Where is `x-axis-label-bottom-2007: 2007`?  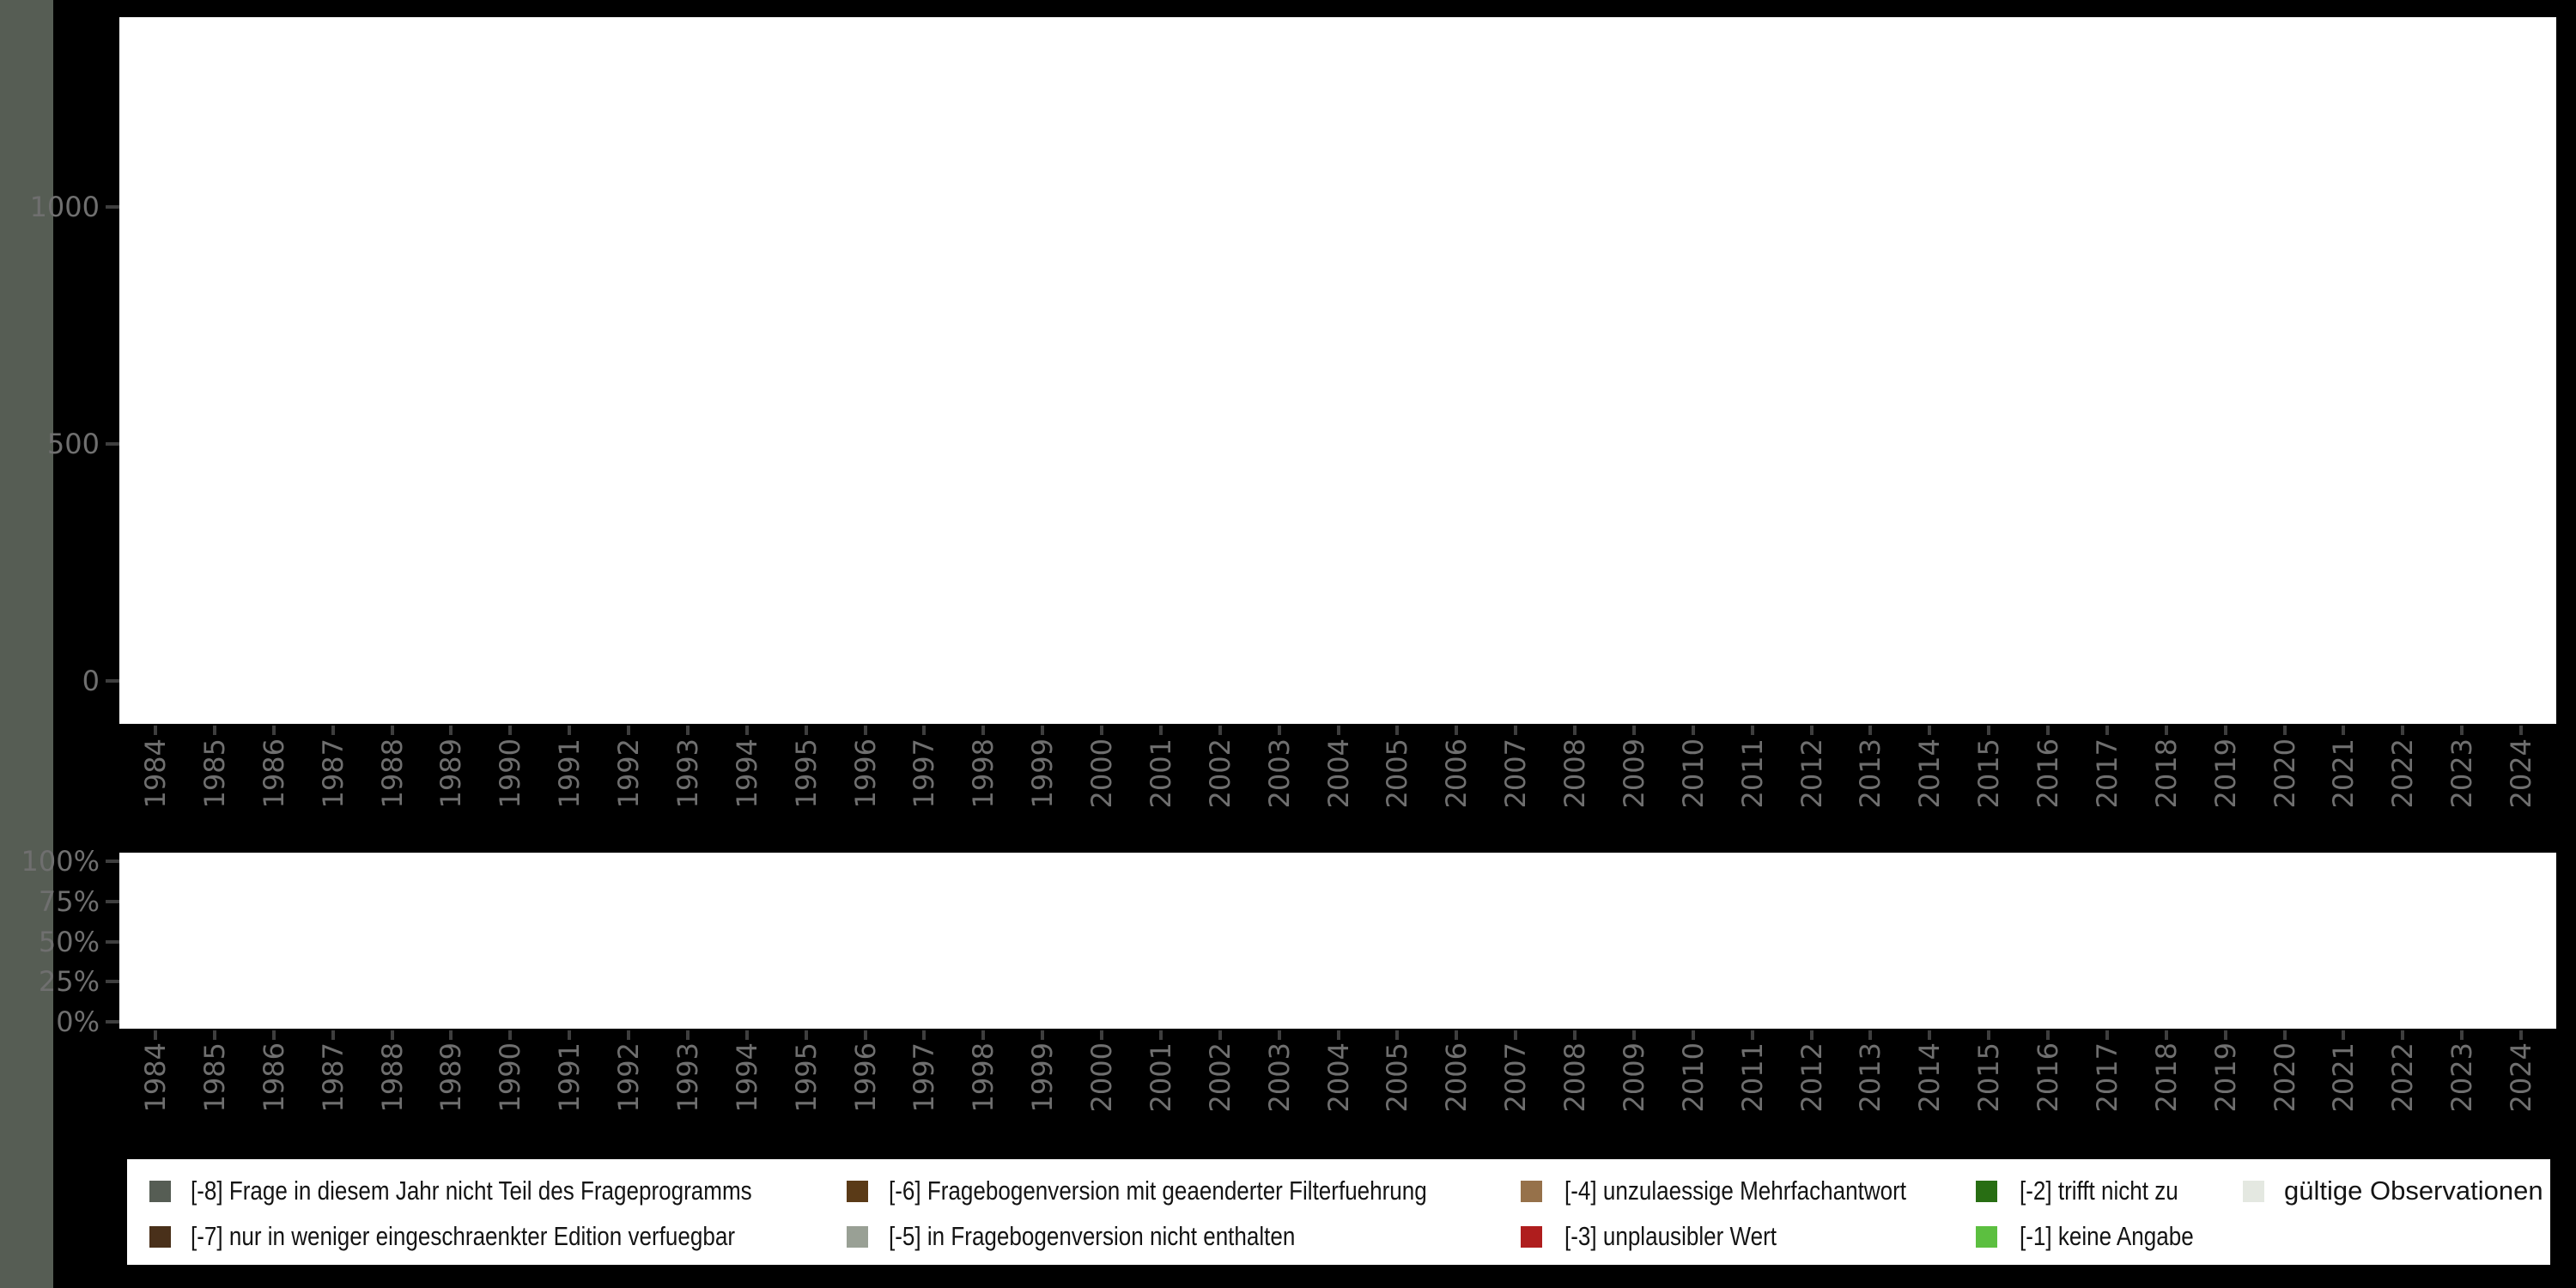 x-axis-label-bottom-2007: 2007 is located at coordinates (1515, 1081).